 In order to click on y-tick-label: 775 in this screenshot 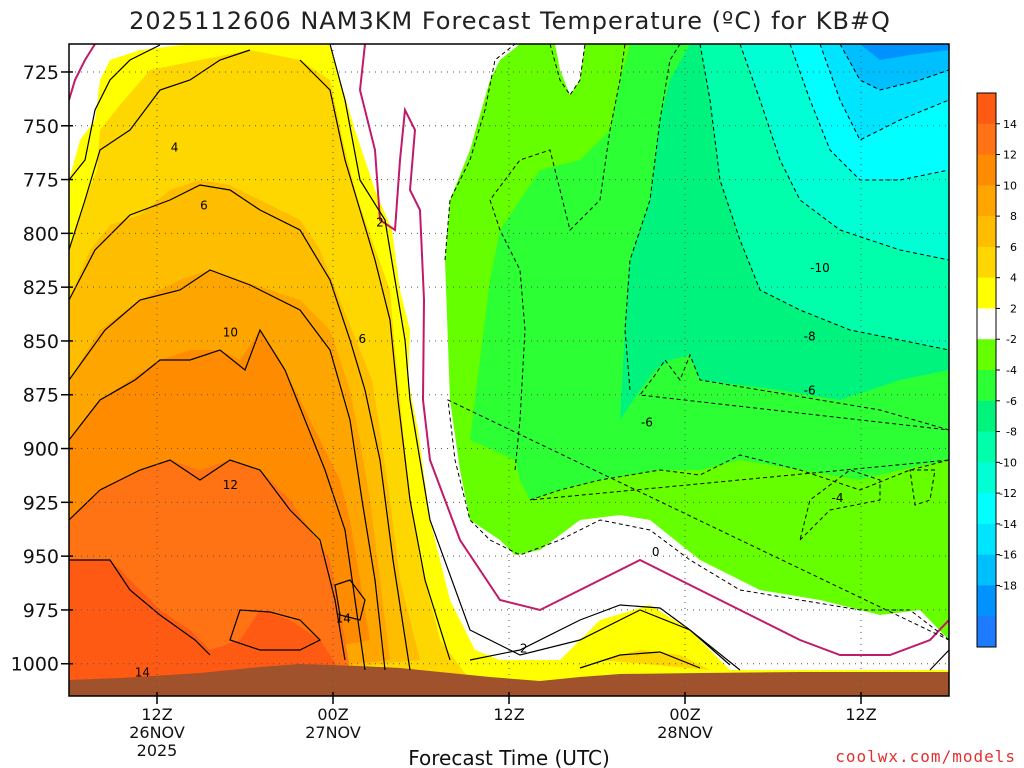, I will do `click(41, 181)`.